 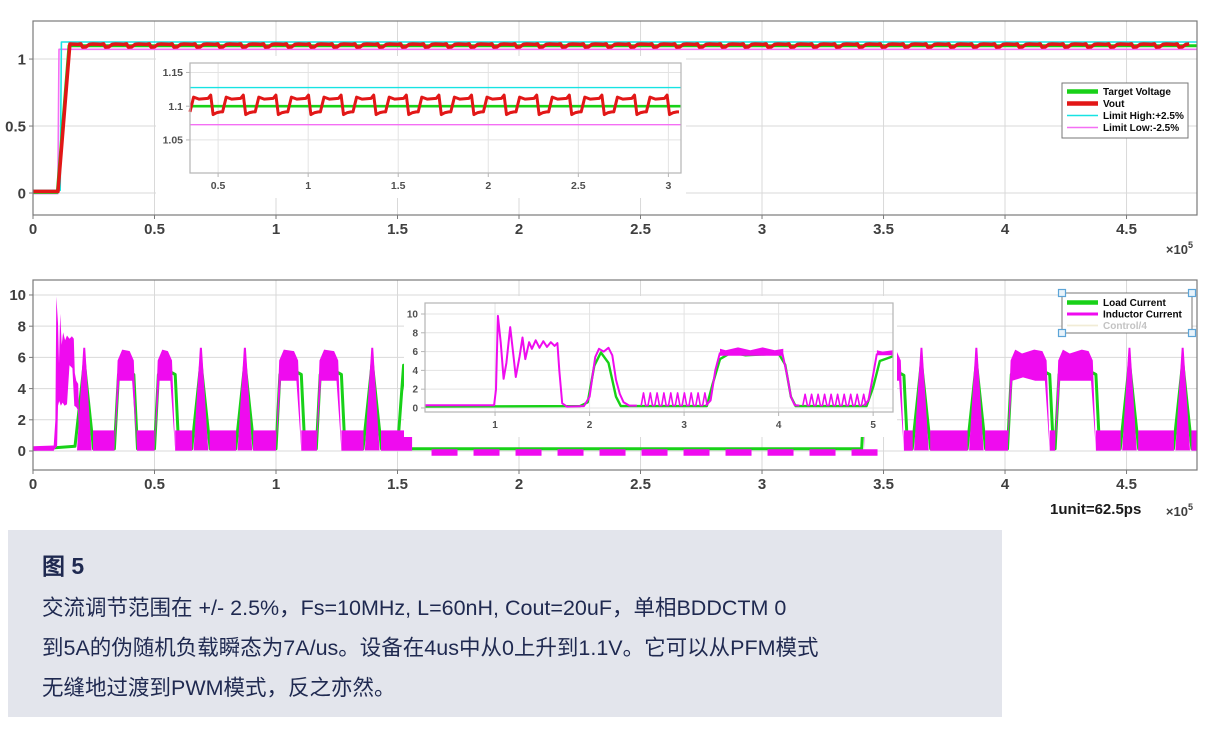 What do you see at coordinates (668, 186) in the screenshot?
I see `voltage-inset-xtick-label: 3` at bounding box center [668, 186].